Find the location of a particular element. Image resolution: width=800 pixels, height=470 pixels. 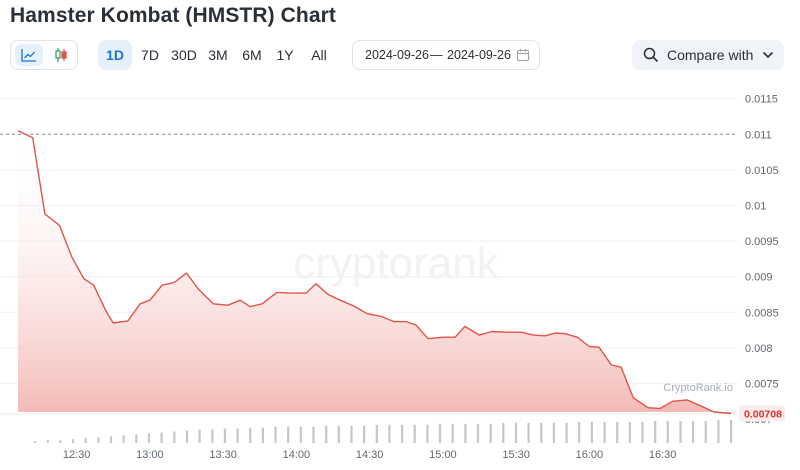

volume-bars is located at coordinates (383, 432).